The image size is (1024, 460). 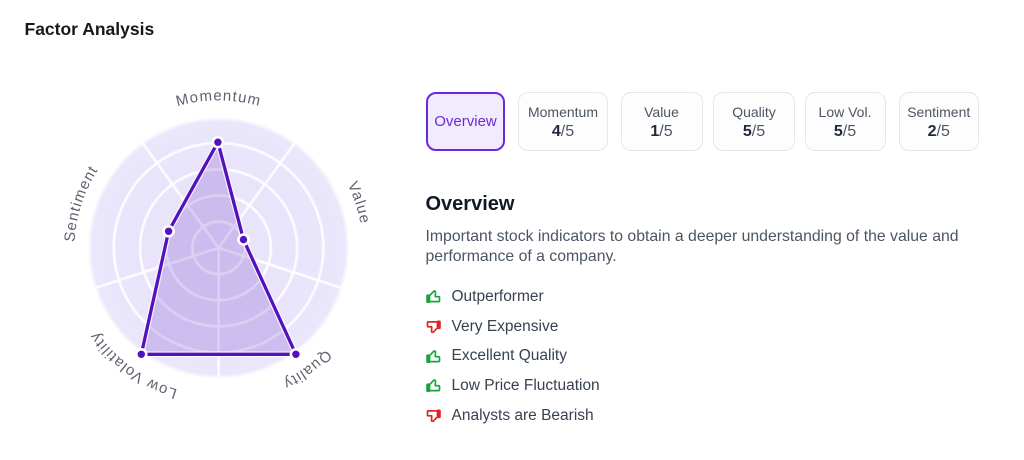 I want to click on svg-text: Momentum, so click(x=218, y=98).